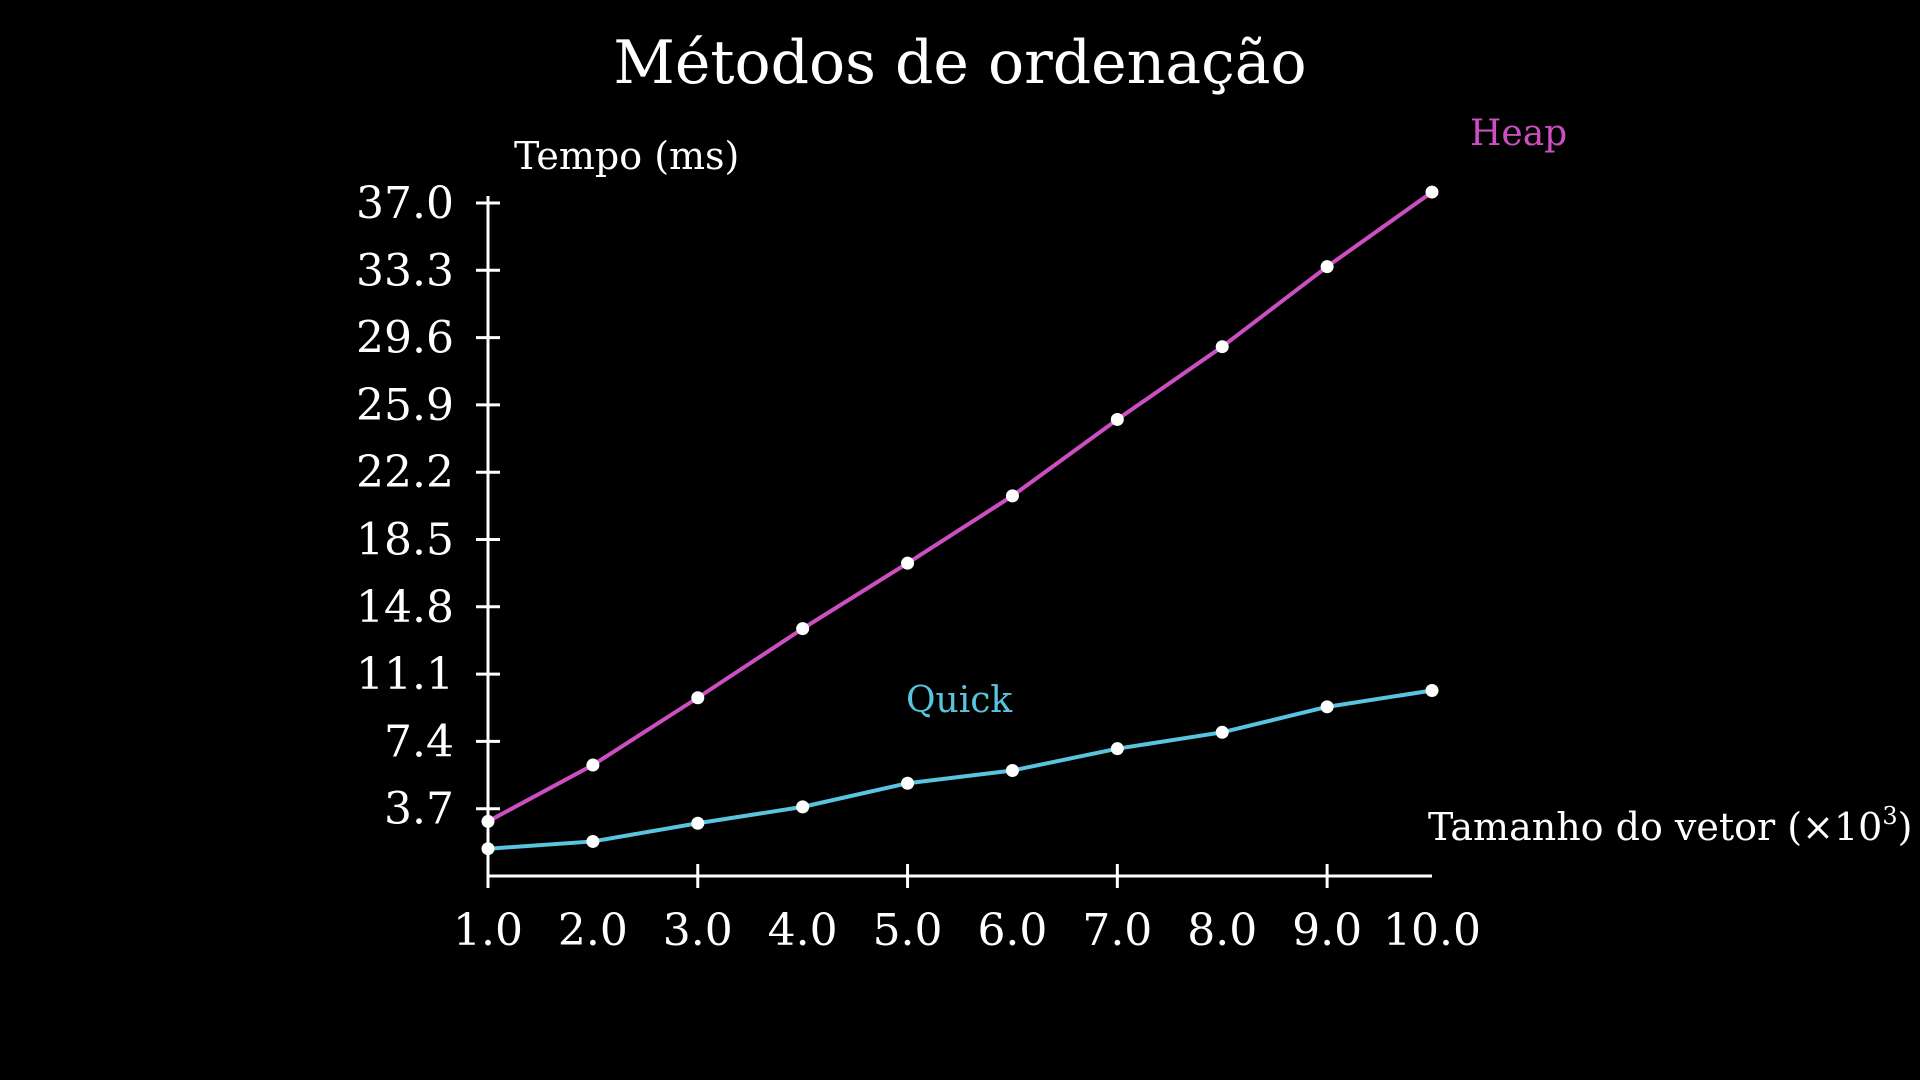 This screenshot has height=1080, width=1920. I want to click on y-tick-label: 37.0, so click(405, 203).